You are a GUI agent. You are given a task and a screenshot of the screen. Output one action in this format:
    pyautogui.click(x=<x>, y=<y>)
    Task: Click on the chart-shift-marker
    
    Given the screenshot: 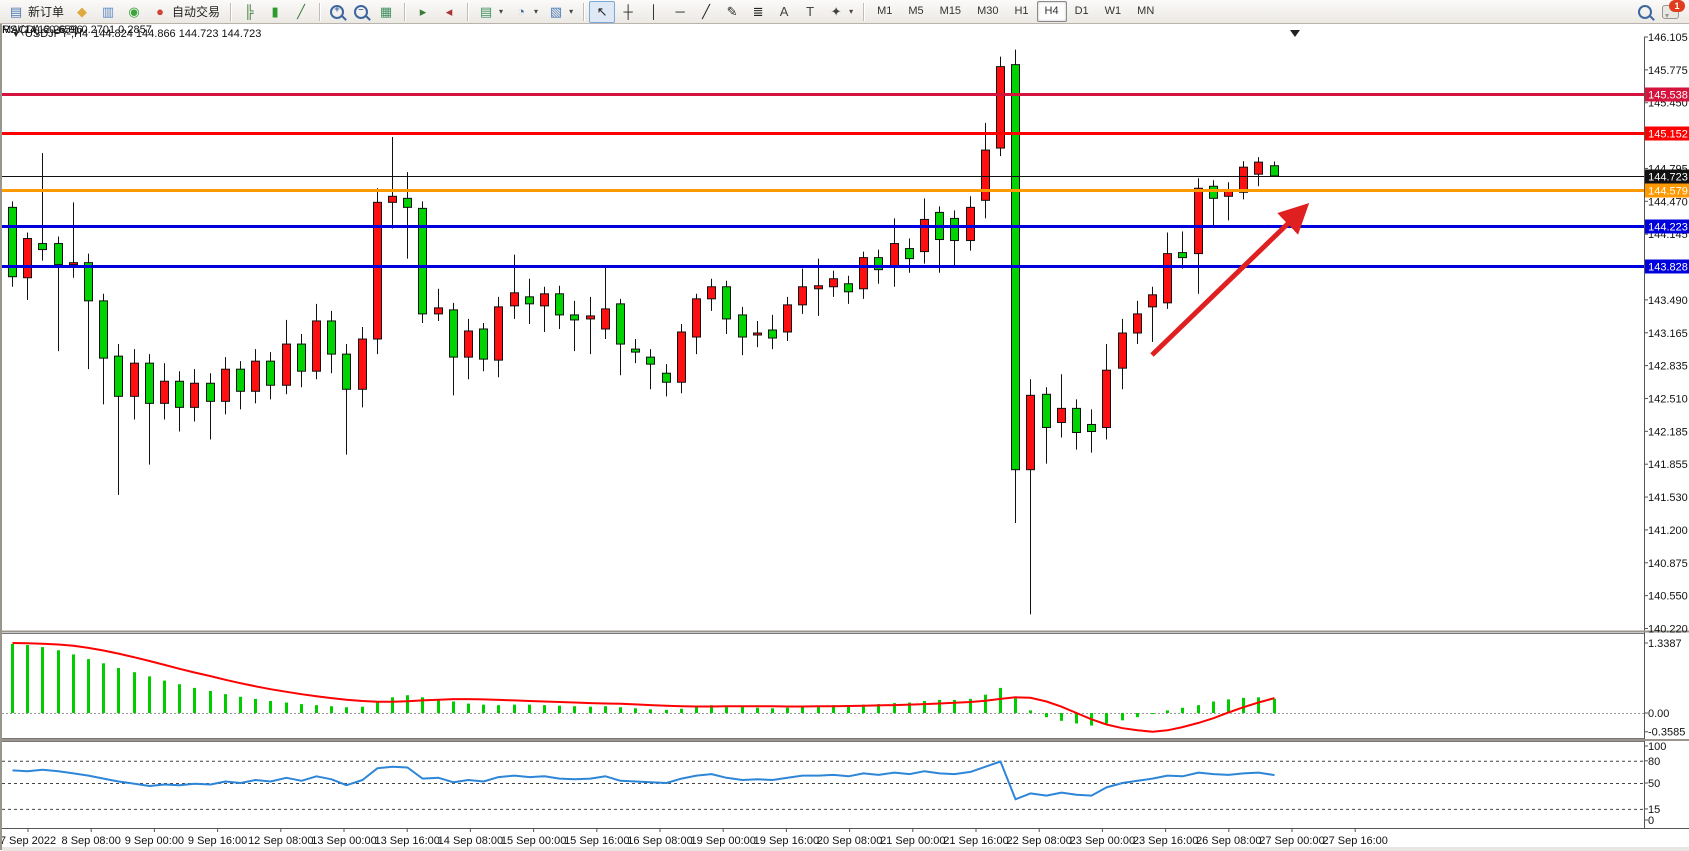 What is the action you would take?
    pyautogui.click(x=1295, y=33)
    